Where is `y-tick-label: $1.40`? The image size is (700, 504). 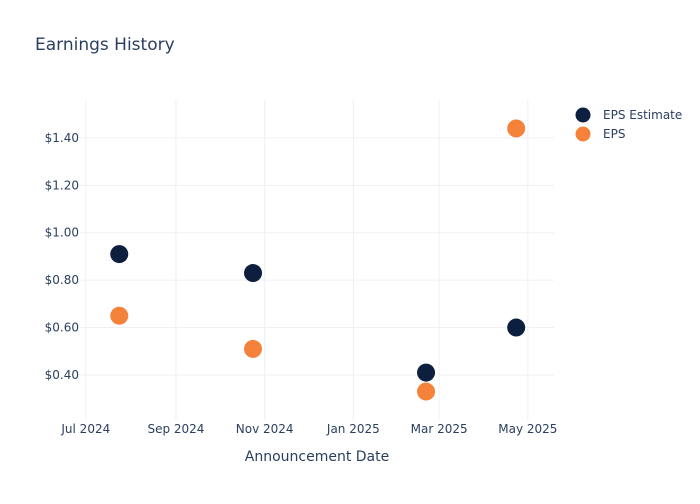 y-tick-label: $1.40 is located at coordinates (62, 138).